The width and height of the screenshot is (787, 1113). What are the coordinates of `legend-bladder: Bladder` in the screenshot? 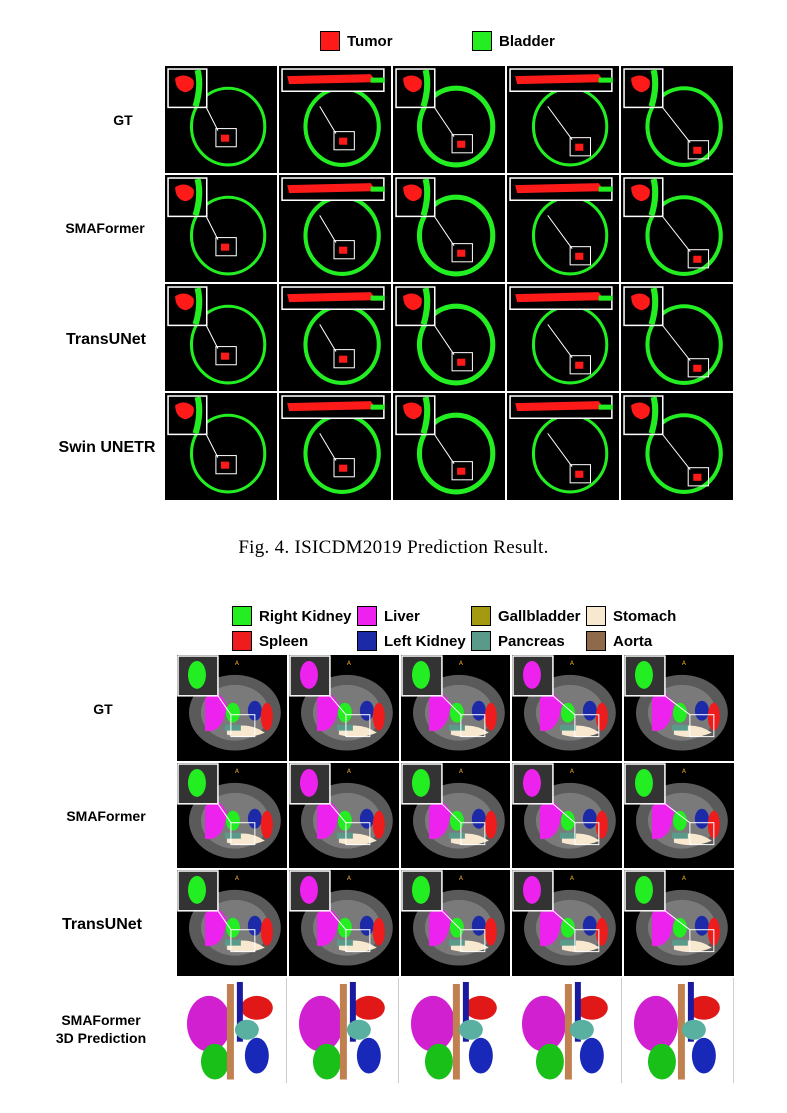 It's located at (513, 41).